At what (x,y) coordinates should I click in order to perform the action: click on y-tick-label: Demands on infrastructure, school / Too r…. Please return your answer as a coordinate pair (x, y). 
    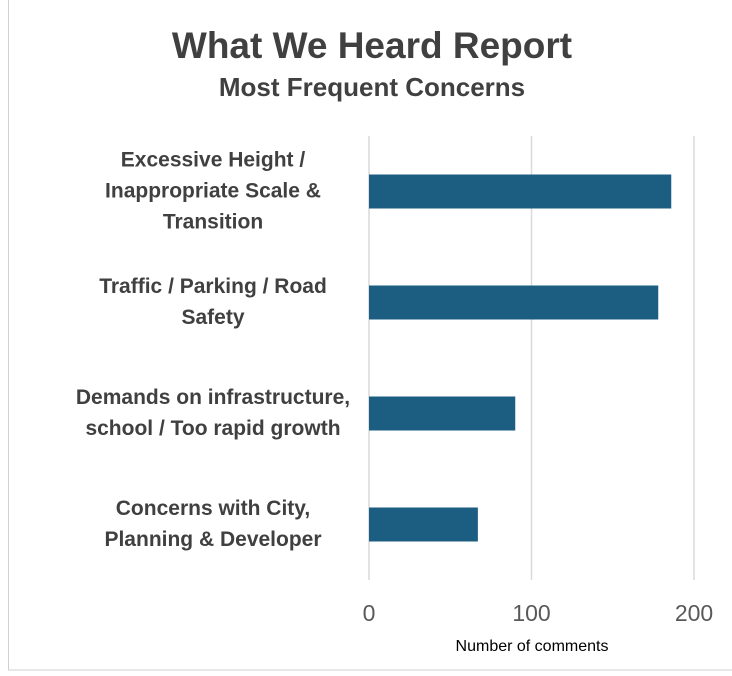
    Looking at the image, I should click on (213, 413).